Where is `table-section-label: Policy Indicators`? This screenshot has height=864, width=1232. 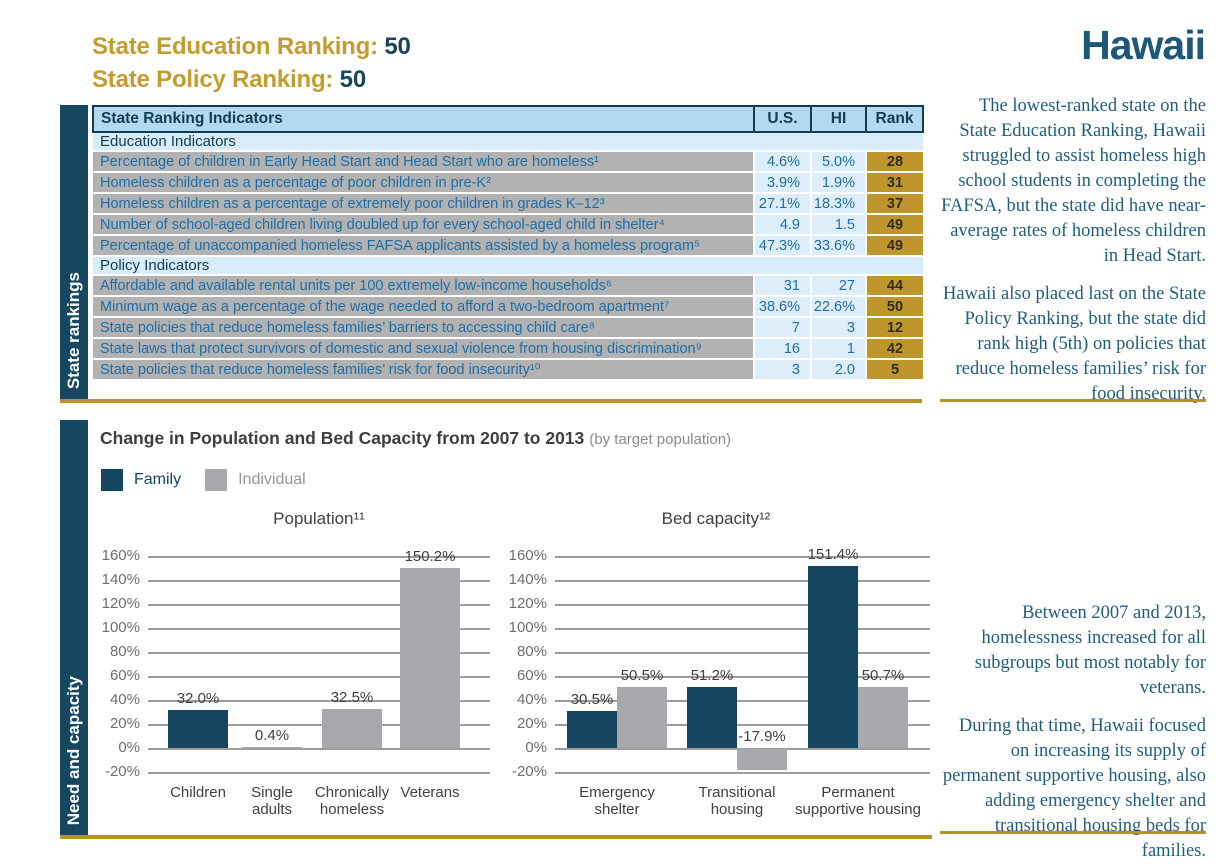
table-section-label: Policy Indicators is located at coordinates (508, 266).